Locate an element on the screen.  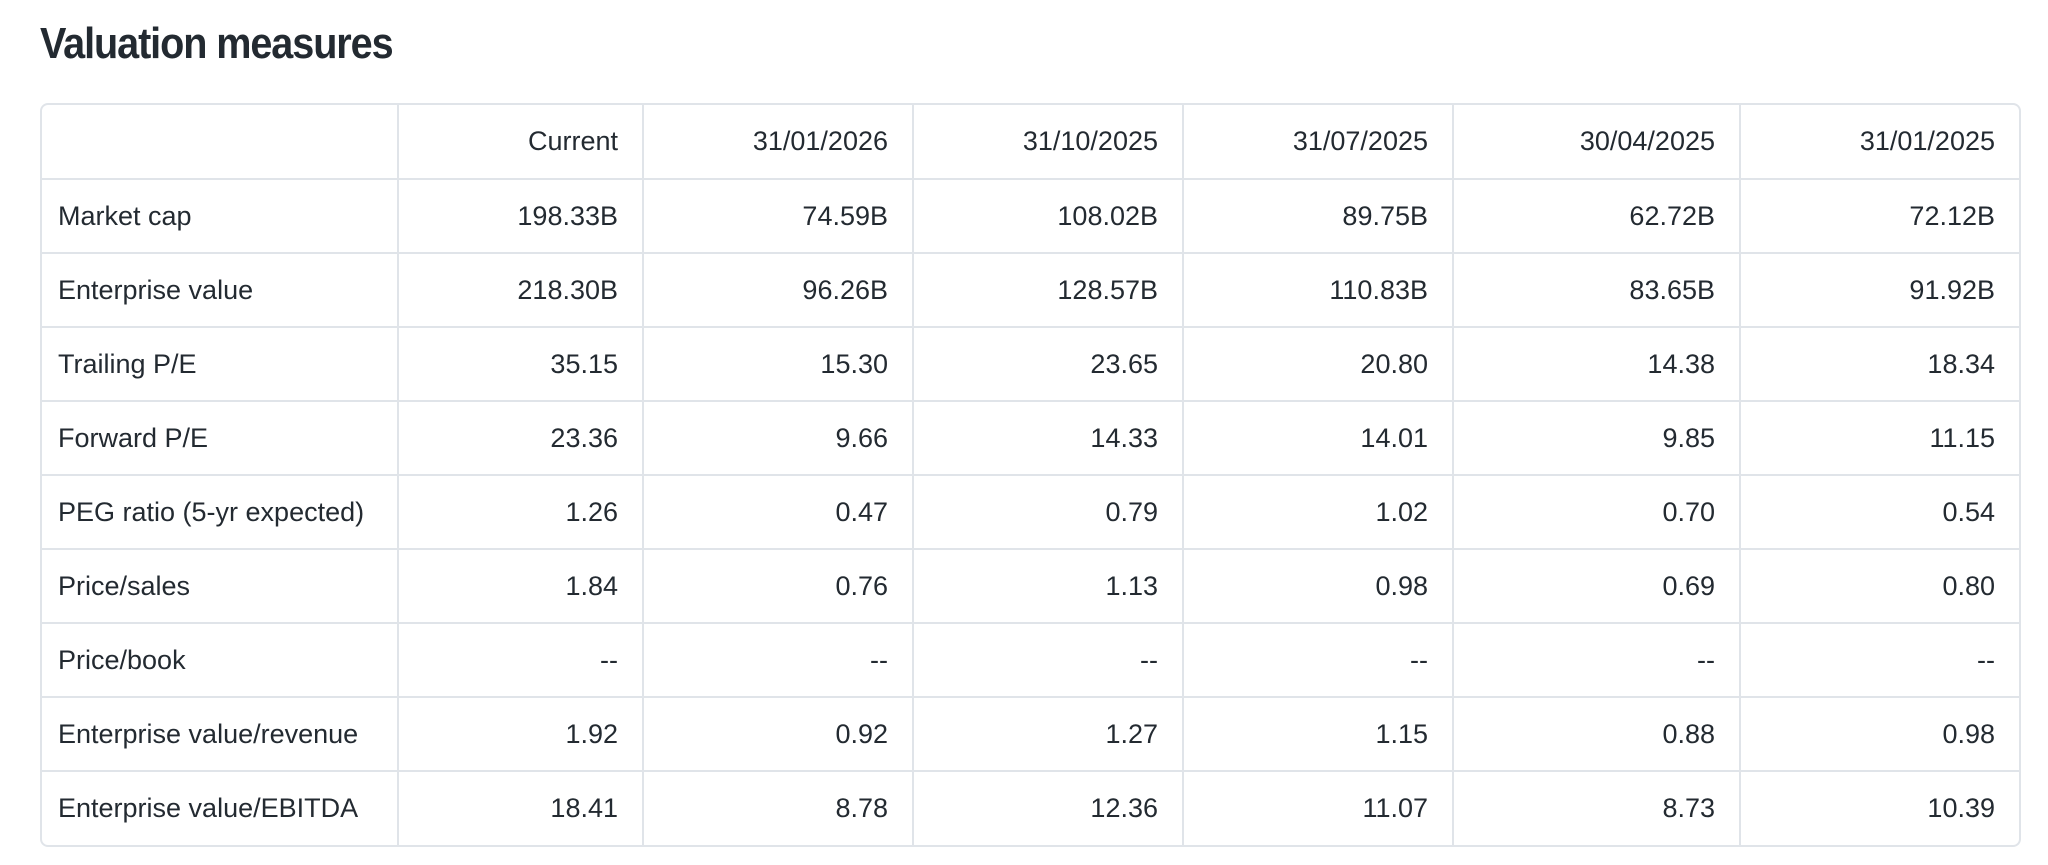
table-cell: 0.69 is located at coordinates (1597, 586).